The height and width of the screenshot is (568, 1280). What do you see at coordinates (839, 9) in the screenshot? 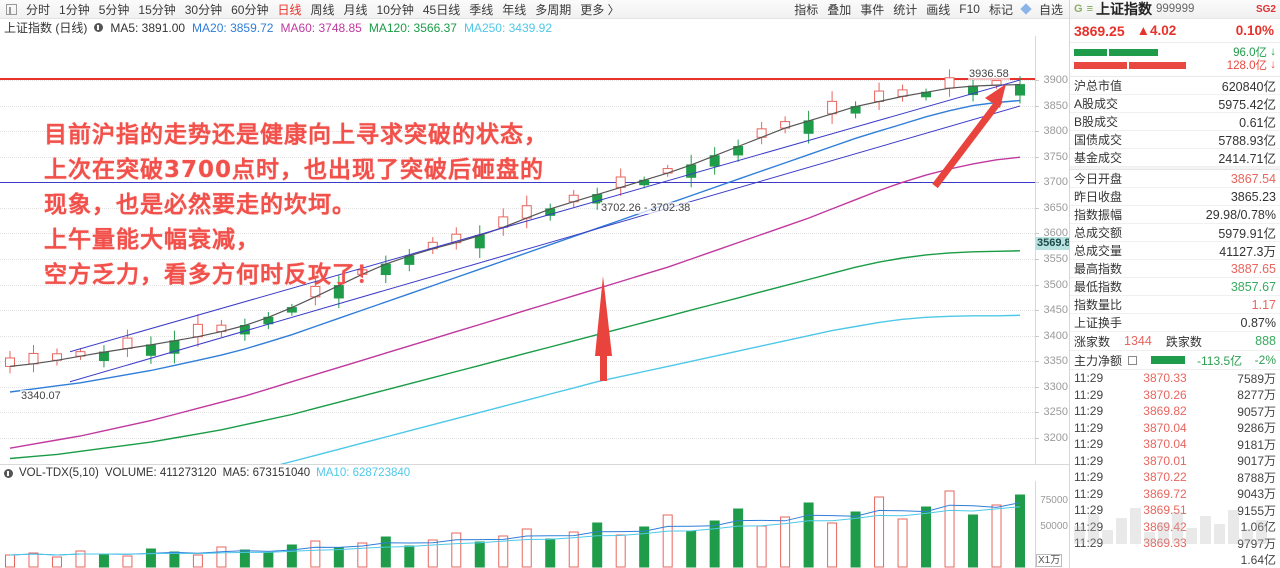
I see `tool-overlay: 叠加` at bounding box center [839, 9].